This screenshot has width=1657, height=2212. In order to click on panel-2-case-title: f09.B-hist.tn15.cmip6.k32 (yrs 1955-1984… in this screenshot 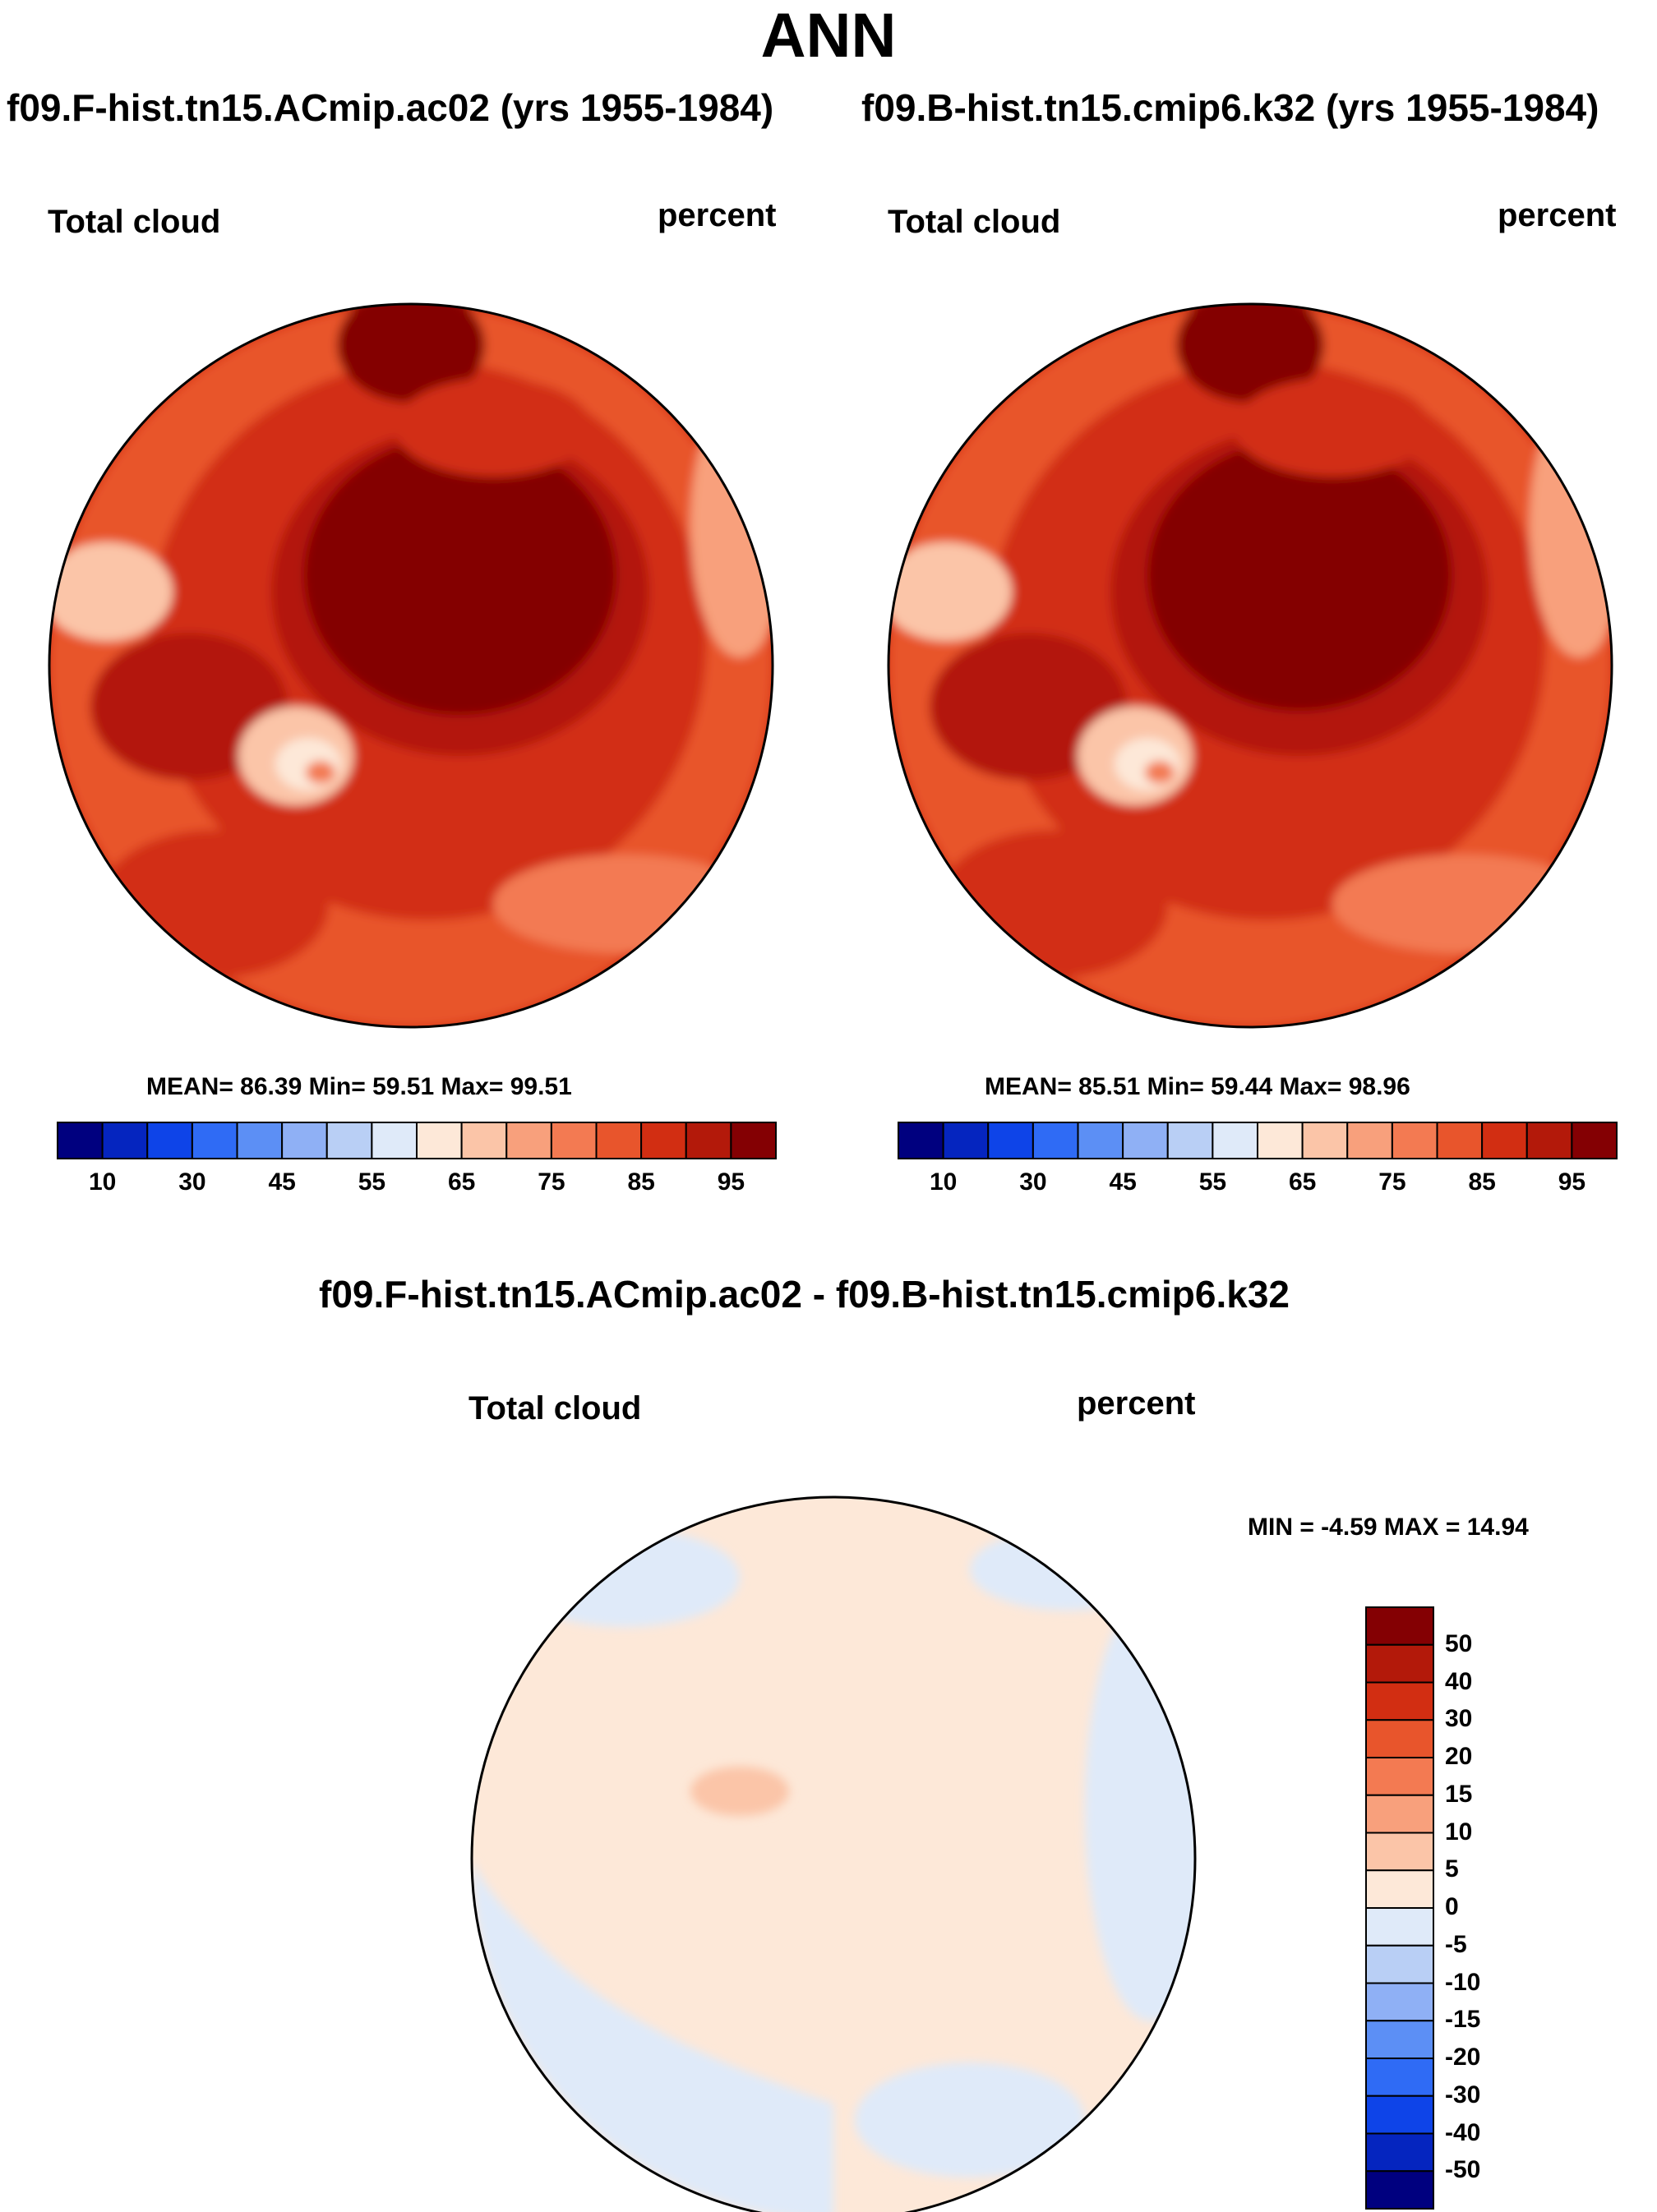, I will do `click(1230, 107)`.